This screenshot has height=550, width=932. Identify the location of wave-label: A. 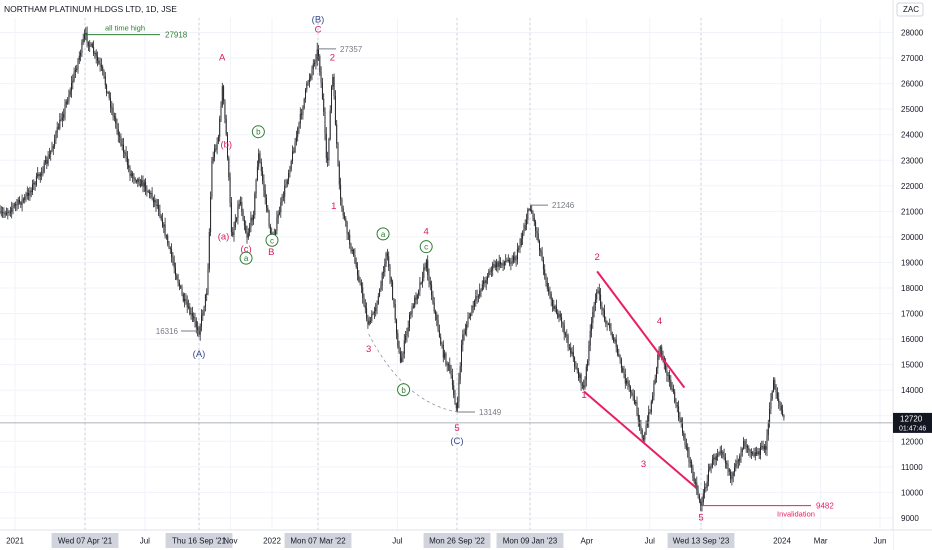
(222, 58).